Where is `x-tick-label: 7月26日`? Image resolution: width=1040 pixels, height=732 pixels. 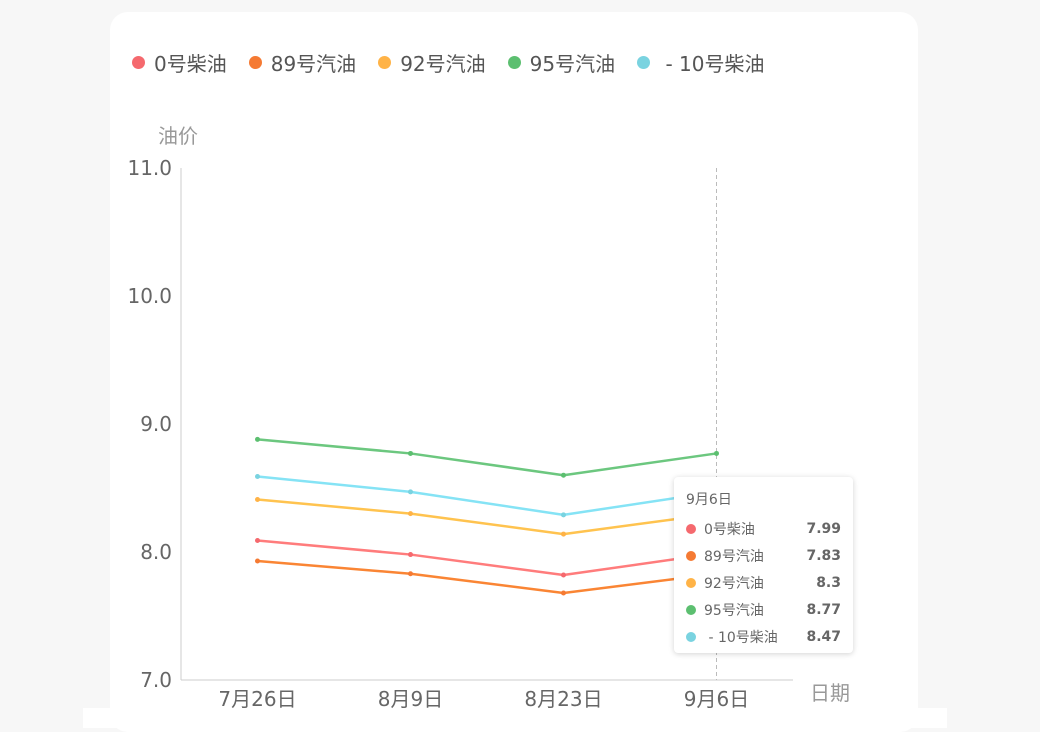
x-tick-label: 7月26日 is located at coordinates (257, 699).